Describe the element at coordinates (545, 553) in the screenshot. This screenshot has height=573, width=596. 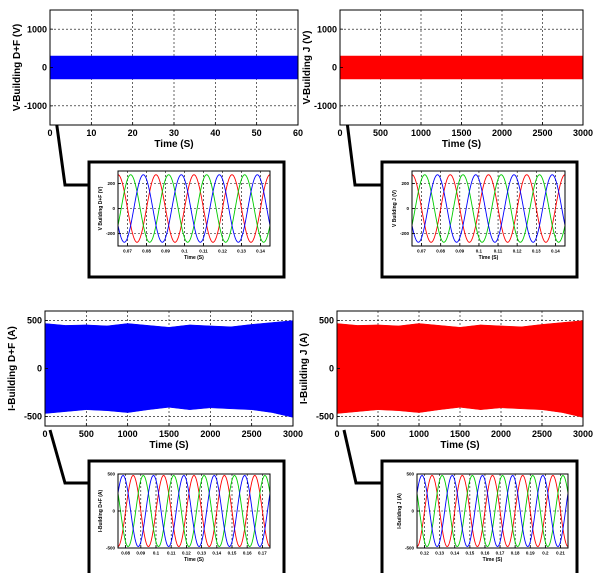
I see `x-tick-label: 0.2` at that location.